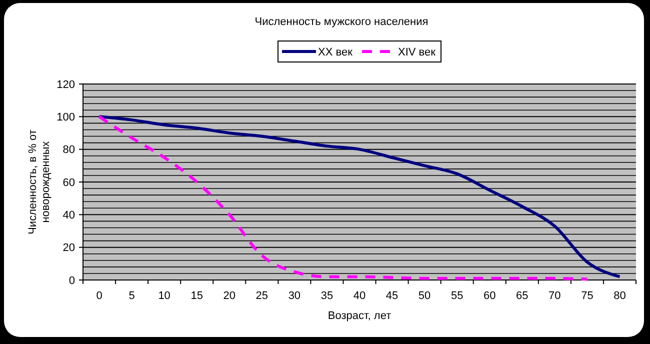 This screenshot has height=344, width=650. Describe the element at coordinates (164, 296) in the screenshot. I see `x-tick-label: 10` at that location.